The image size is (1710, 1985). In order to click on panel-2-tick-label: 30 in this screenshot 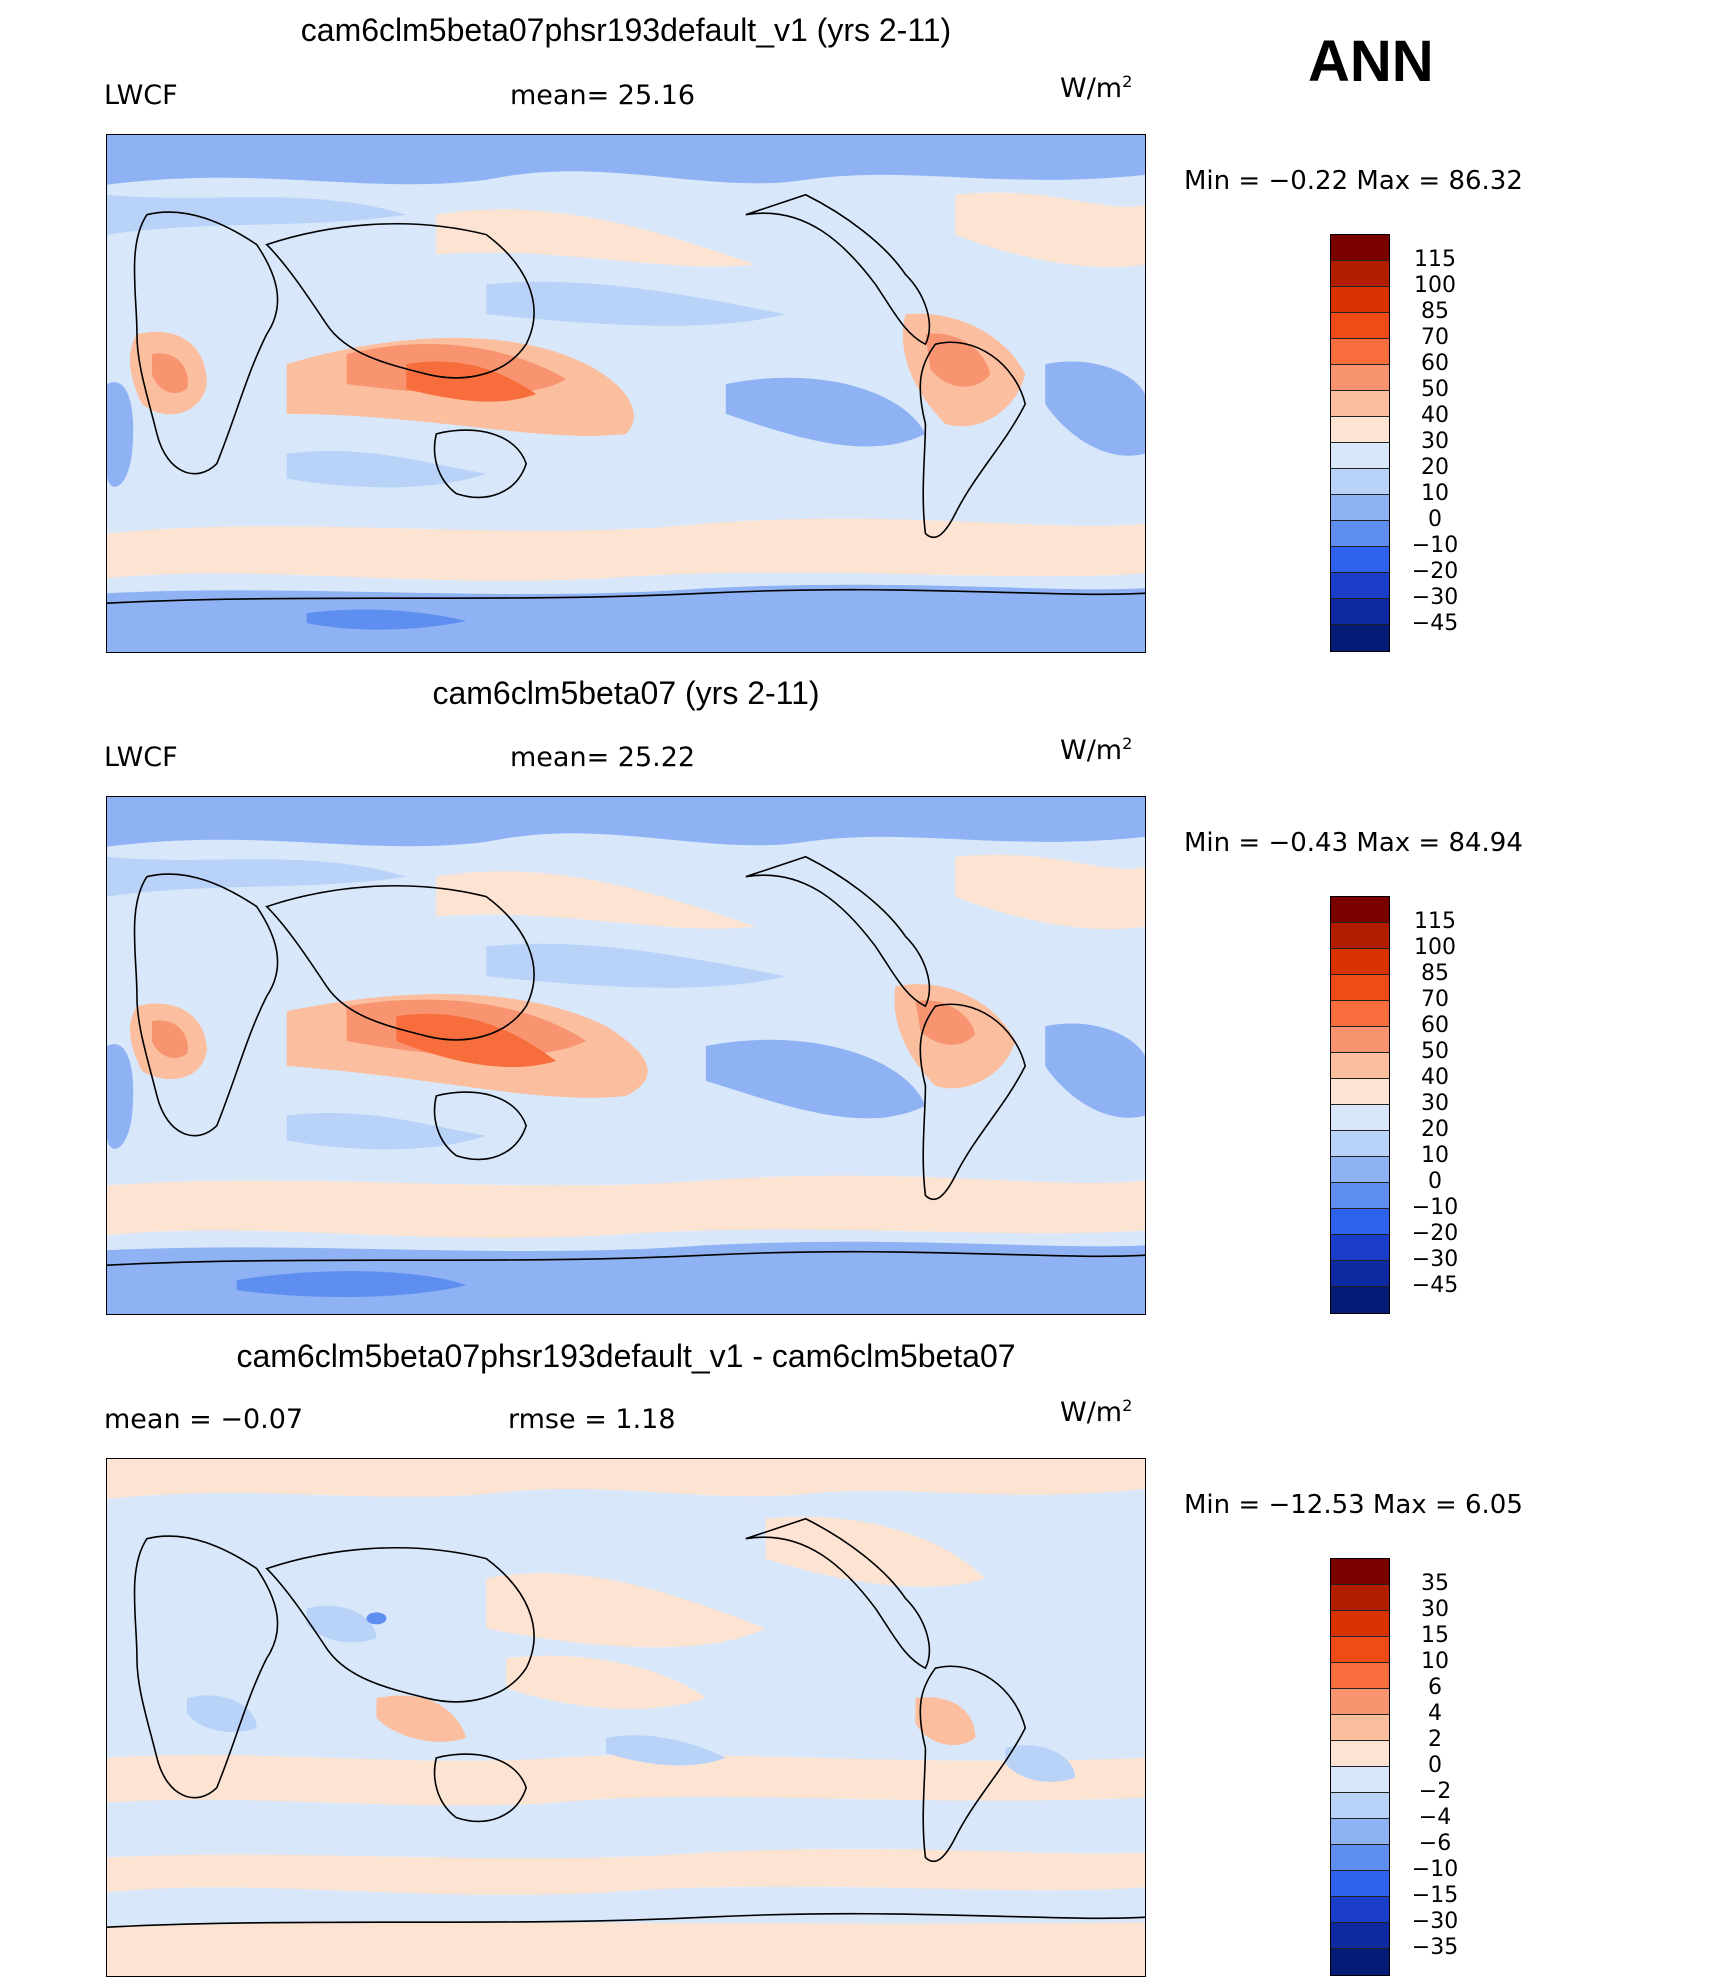, I will do `click(1435, 1103)`.